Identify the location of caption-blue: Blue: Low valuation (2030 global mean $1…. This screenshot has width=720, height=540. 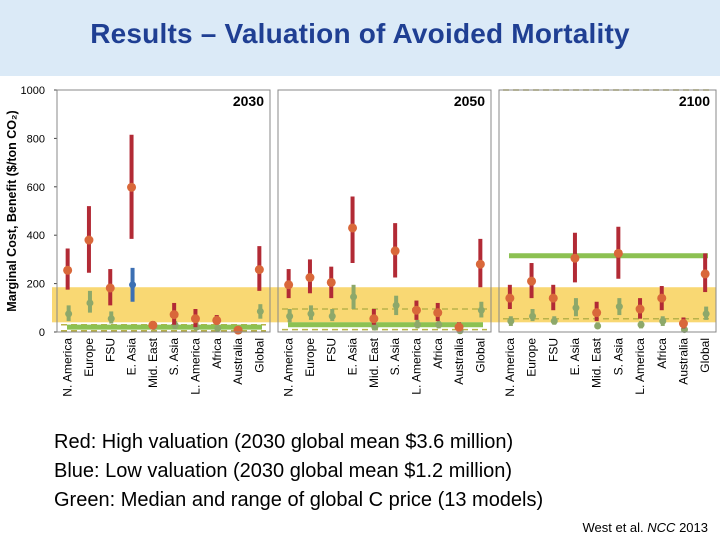
(283, 471).